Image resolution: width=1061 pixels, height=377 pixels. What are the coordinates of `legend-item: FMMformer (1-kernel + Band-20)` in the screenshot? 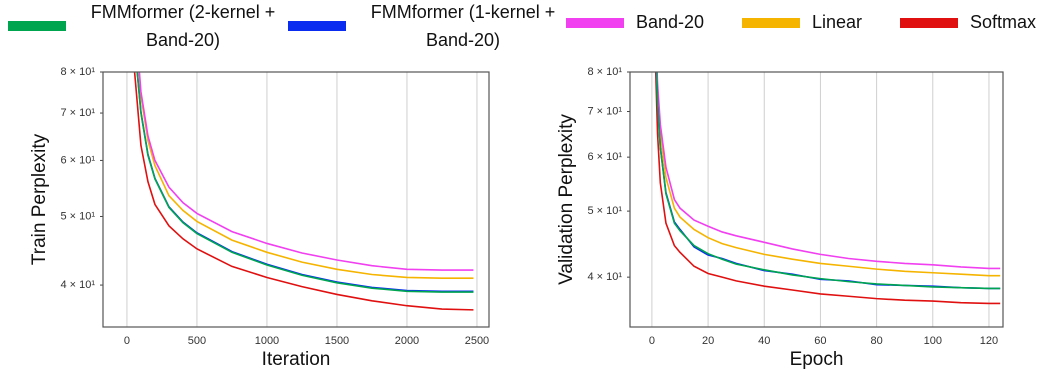 It's located at (428, 27).